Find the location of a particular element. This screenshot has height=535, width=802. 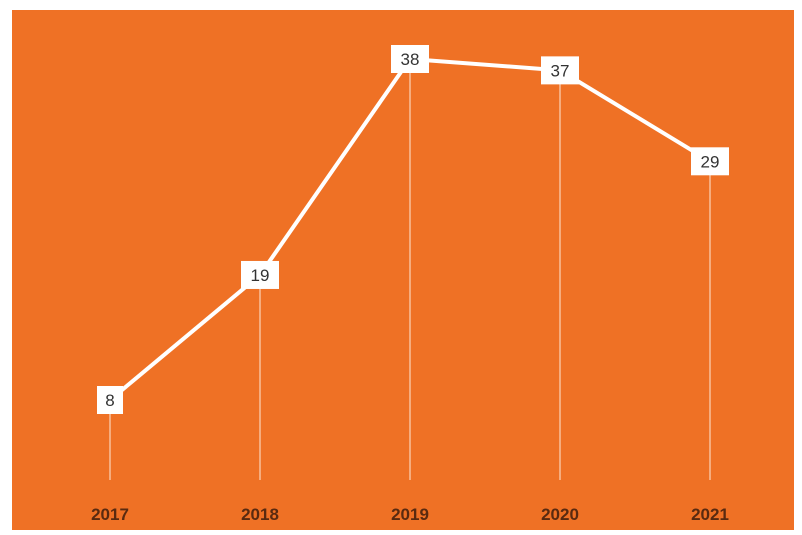

x-tick-label: 2021 is located at coordinates (710, 514).